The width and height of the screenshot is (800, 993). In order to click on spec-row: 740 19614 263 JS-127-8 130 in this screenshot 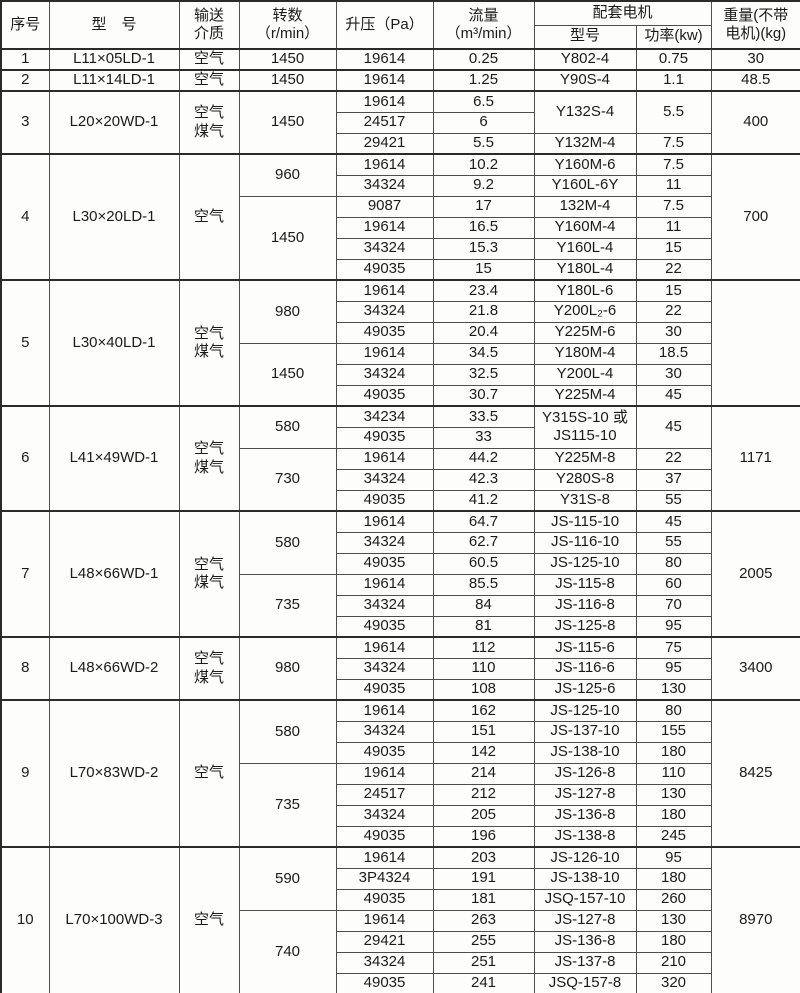, I will do `click(400, 951)`.